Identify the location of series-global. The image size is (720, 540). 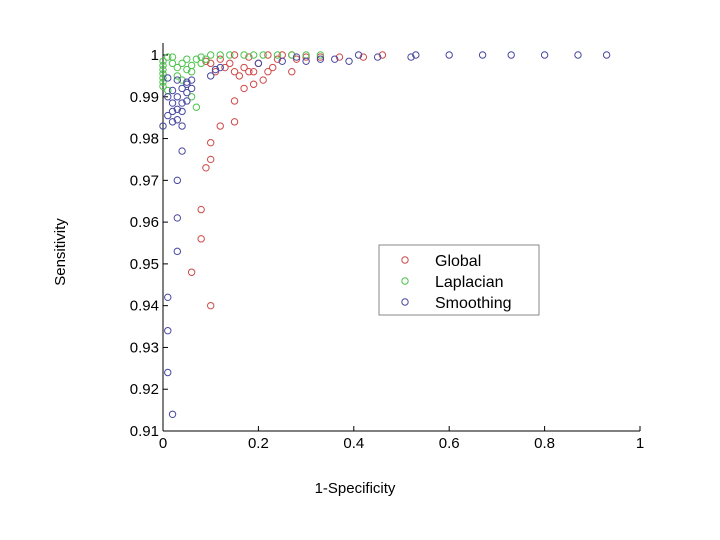
(287, 180).